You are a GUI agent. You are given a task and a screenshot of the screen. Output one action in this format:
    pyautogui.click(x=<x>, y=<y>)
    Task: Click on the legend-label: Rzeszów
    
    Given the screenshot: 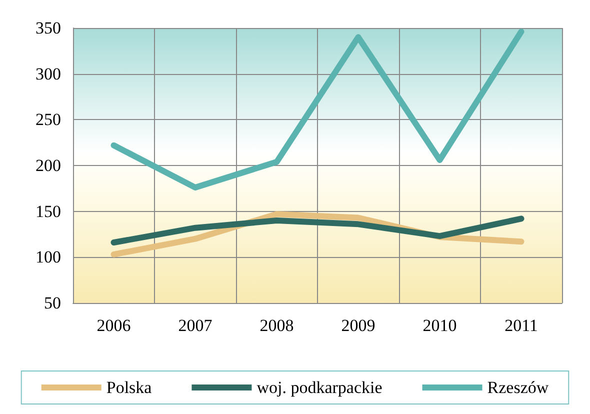 What is the action you would take?
    pyautogui.click(x=518, y=387)
    